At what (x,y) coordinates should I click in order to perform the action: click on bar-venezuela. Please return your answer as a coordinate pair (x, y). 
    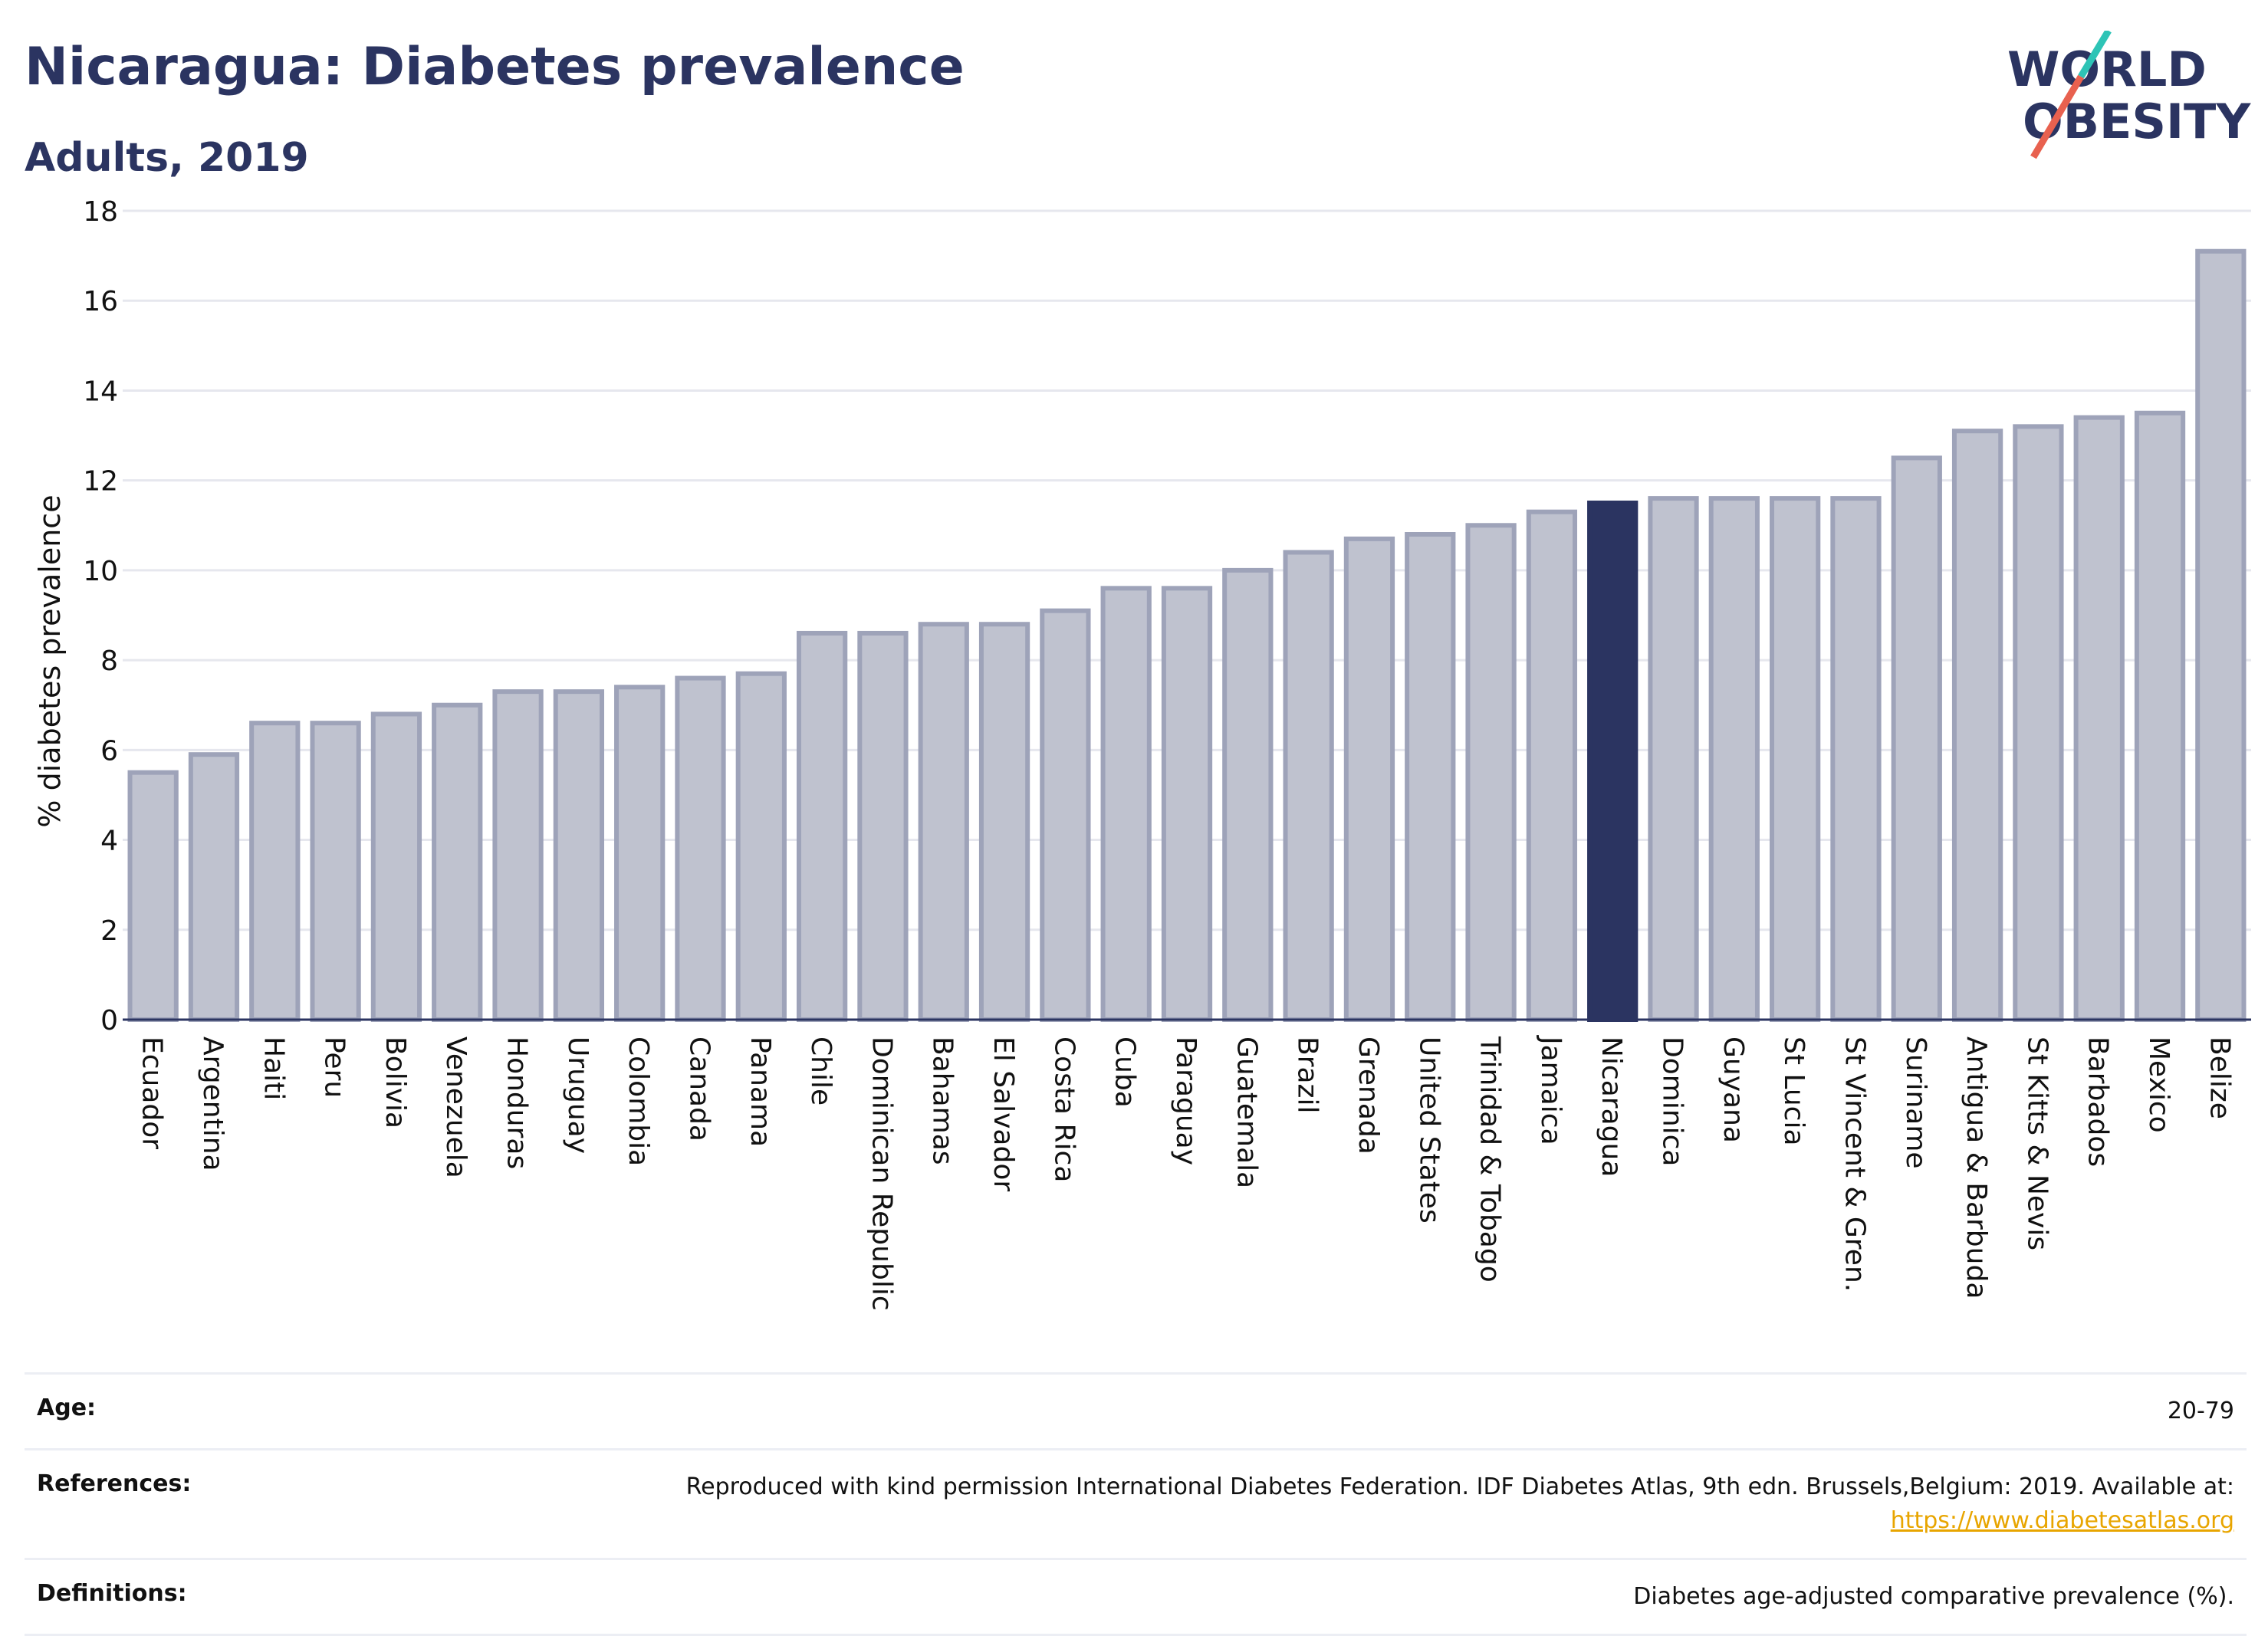
    Looking at the image, I should click on (457, 862).